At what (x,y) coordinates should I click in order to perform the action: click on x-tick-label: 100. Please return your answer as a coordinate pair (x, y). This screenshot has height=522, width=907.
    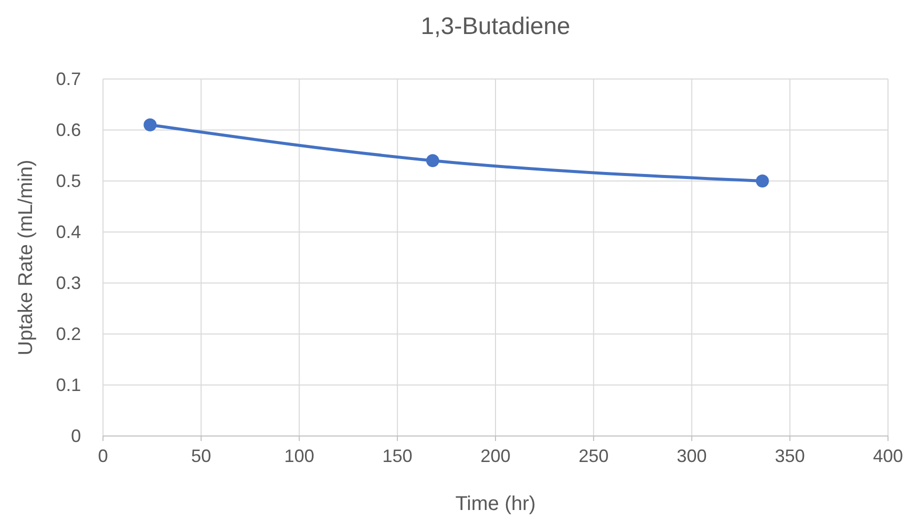
    Looking at the image, I should click on (299, 456).